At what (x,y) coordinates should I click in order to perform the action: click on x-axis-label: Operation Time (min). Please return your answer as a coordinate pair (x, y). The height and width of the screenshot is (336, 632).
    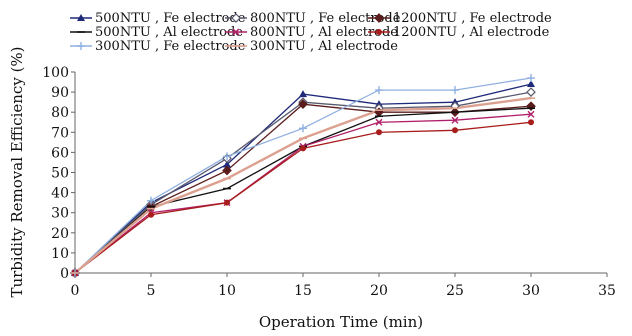
    Looking at the image, I should click on (341, 322).